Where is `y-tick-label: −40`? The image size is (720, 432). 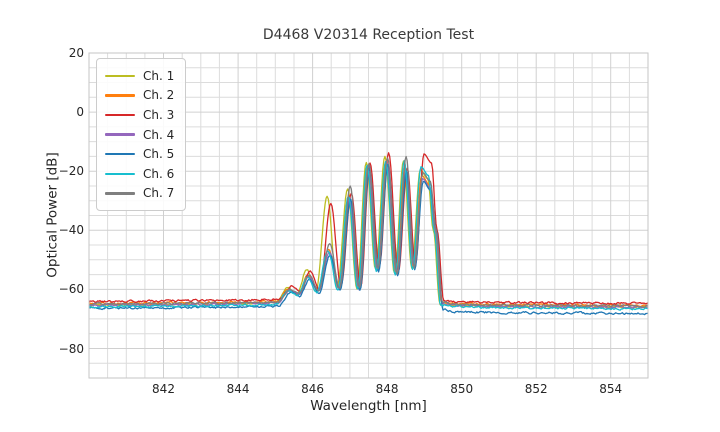
y-tick-label: −40 is located at coordinates (71, 230).